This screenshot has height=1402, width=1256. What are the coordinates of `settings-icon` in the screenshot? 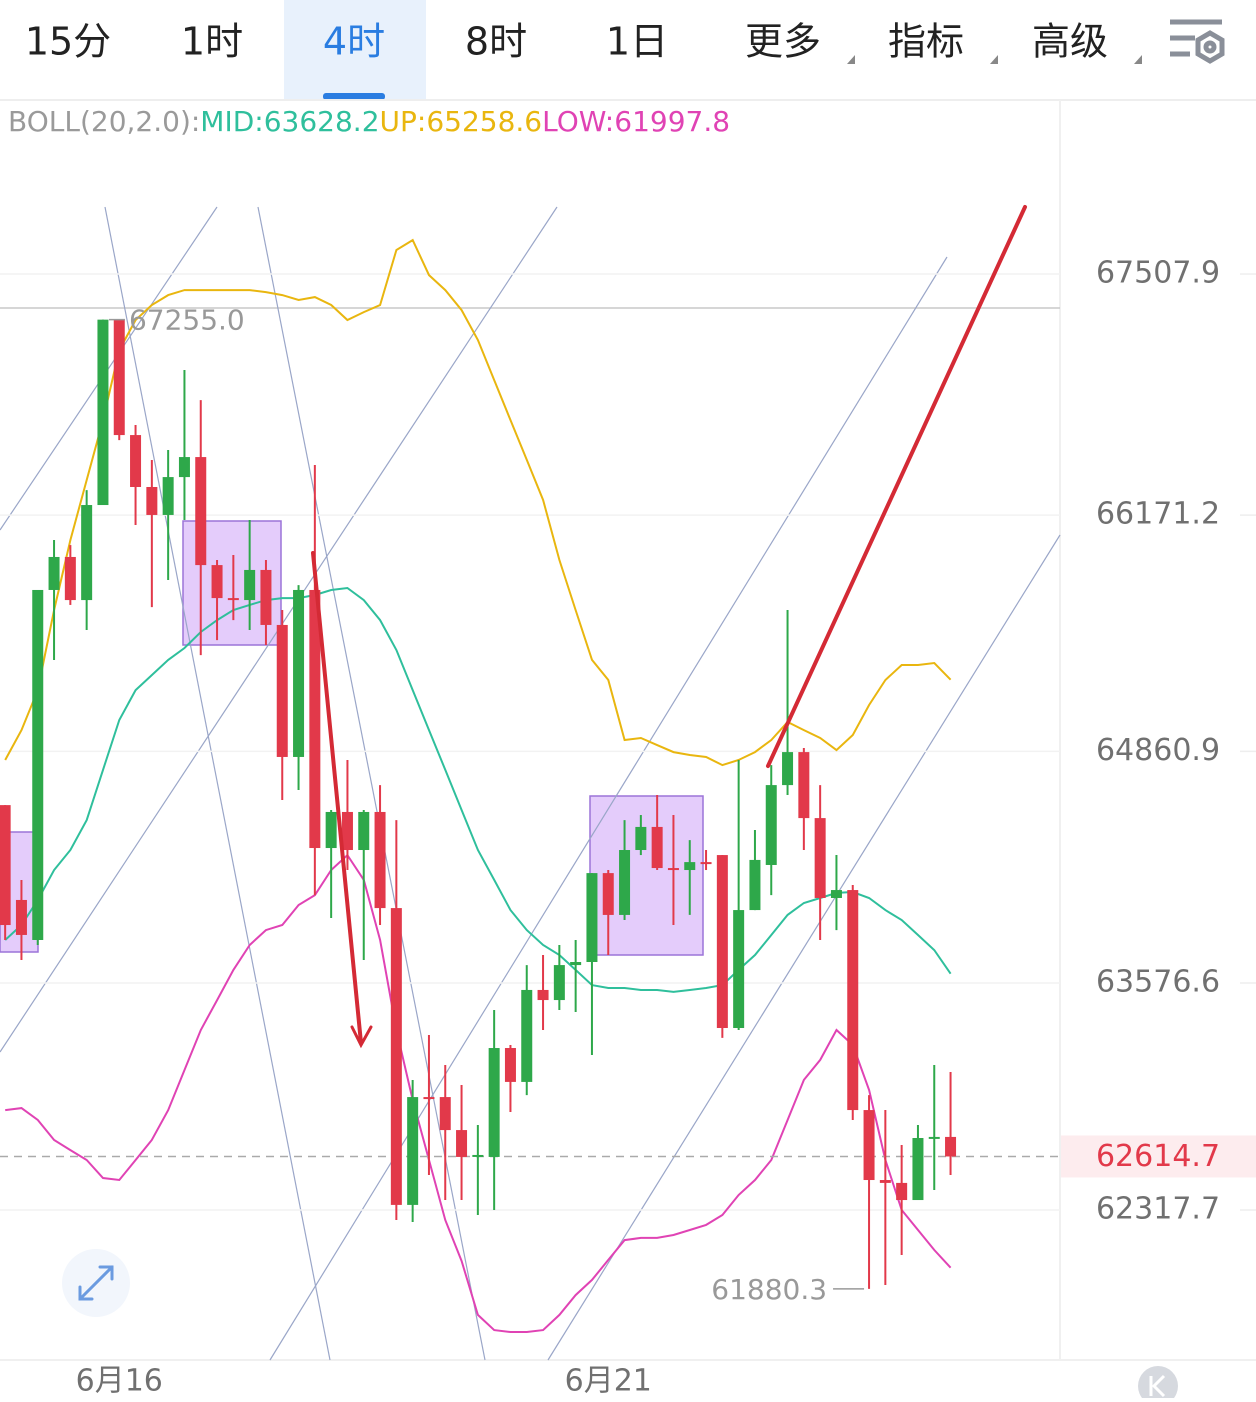 It's located at (1197, 41).